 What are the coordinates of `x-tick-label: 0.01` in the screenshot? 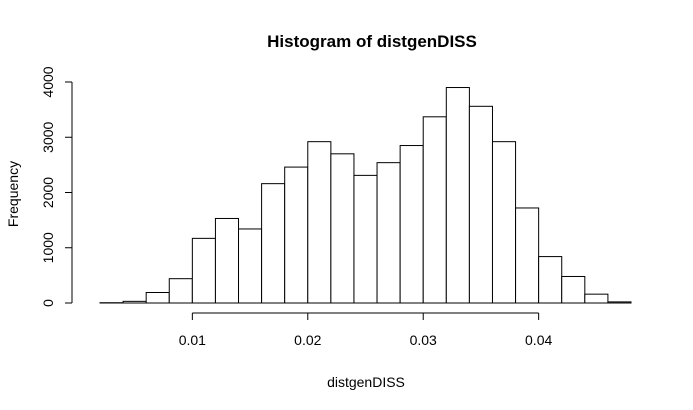 It's located at (192, 340).